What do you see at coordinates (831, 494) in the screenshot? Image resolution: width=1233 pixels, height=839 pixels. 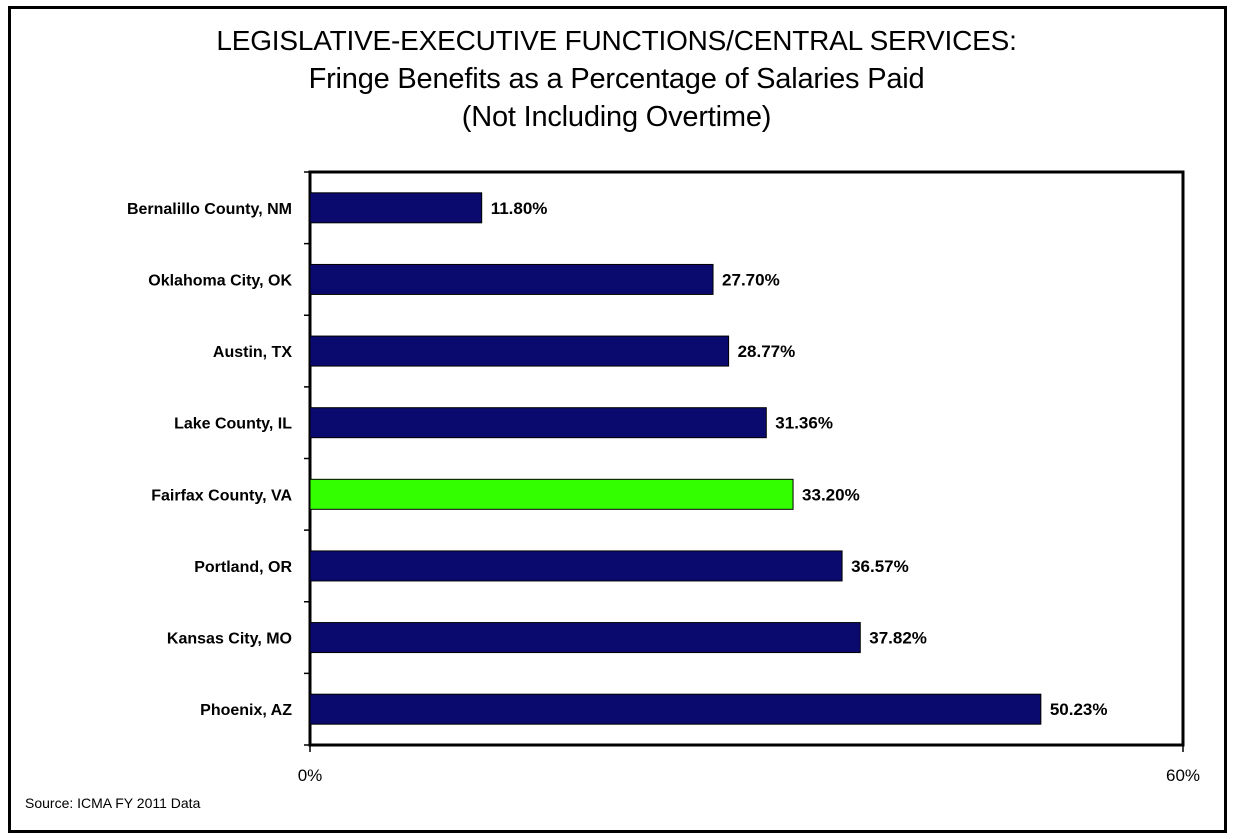 I see `data-label: 33.20%` at bounding box center [831, 494].